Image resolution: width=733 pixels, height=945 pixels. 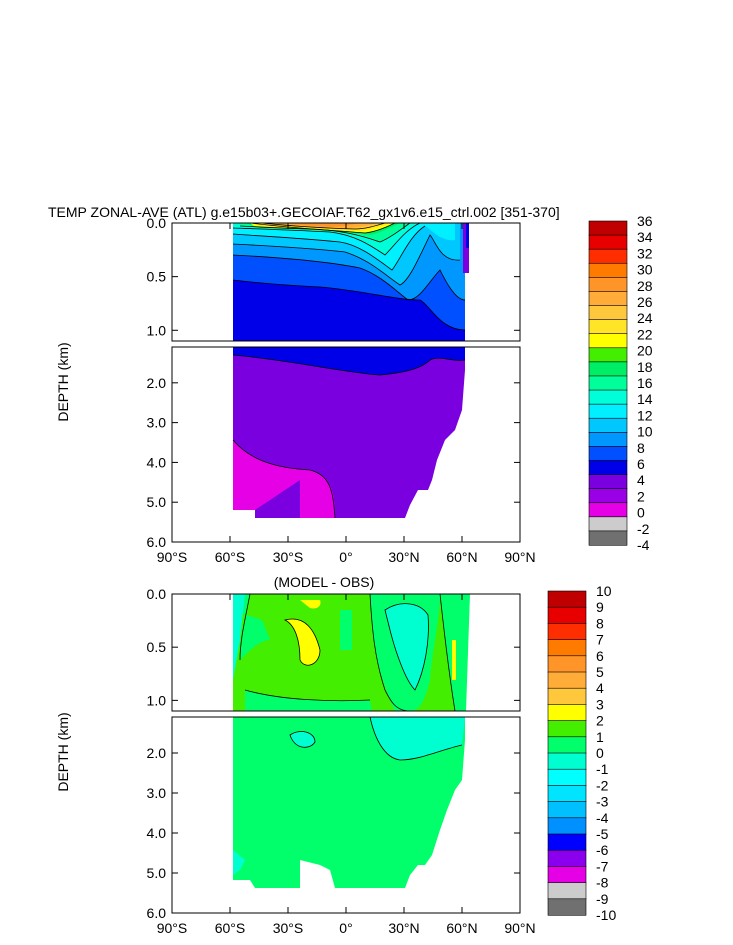 I want to click on colorbar-label: -8, so click(x=602, y=883).